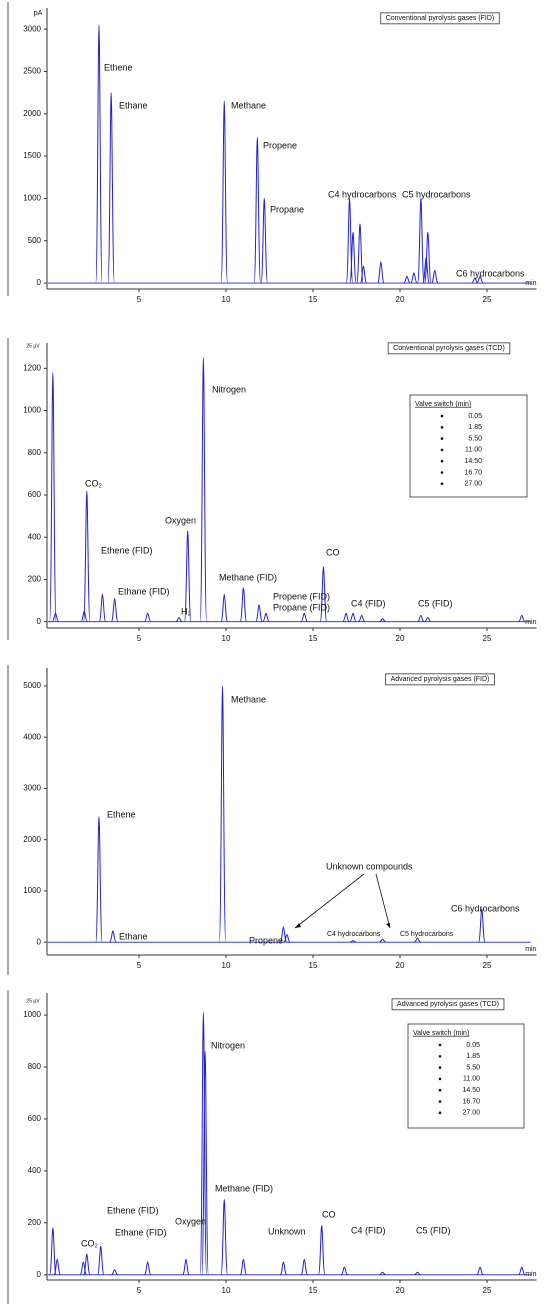  Describe the element at coordinates (32, 685) in the screenshot. I see `y-tick-label: 5000` at that location.